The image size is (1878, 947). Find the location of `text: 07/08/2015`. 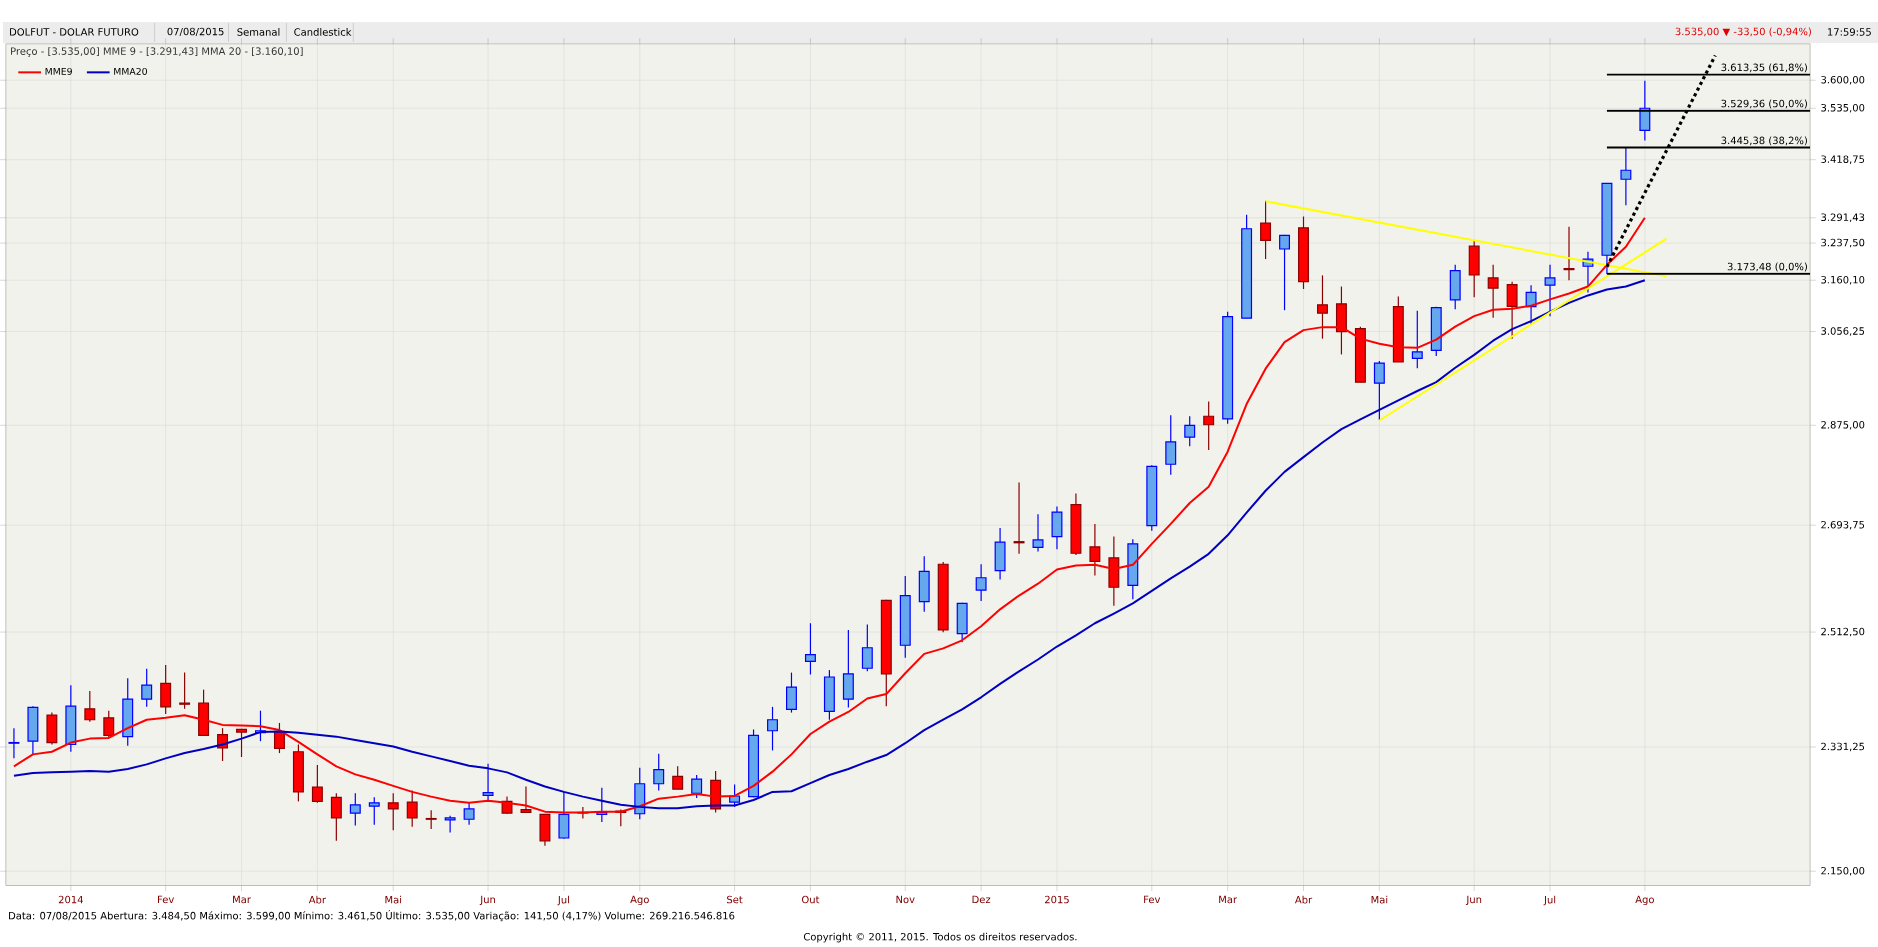

text: 07/08/2015 is located at coordinates (195, 32).